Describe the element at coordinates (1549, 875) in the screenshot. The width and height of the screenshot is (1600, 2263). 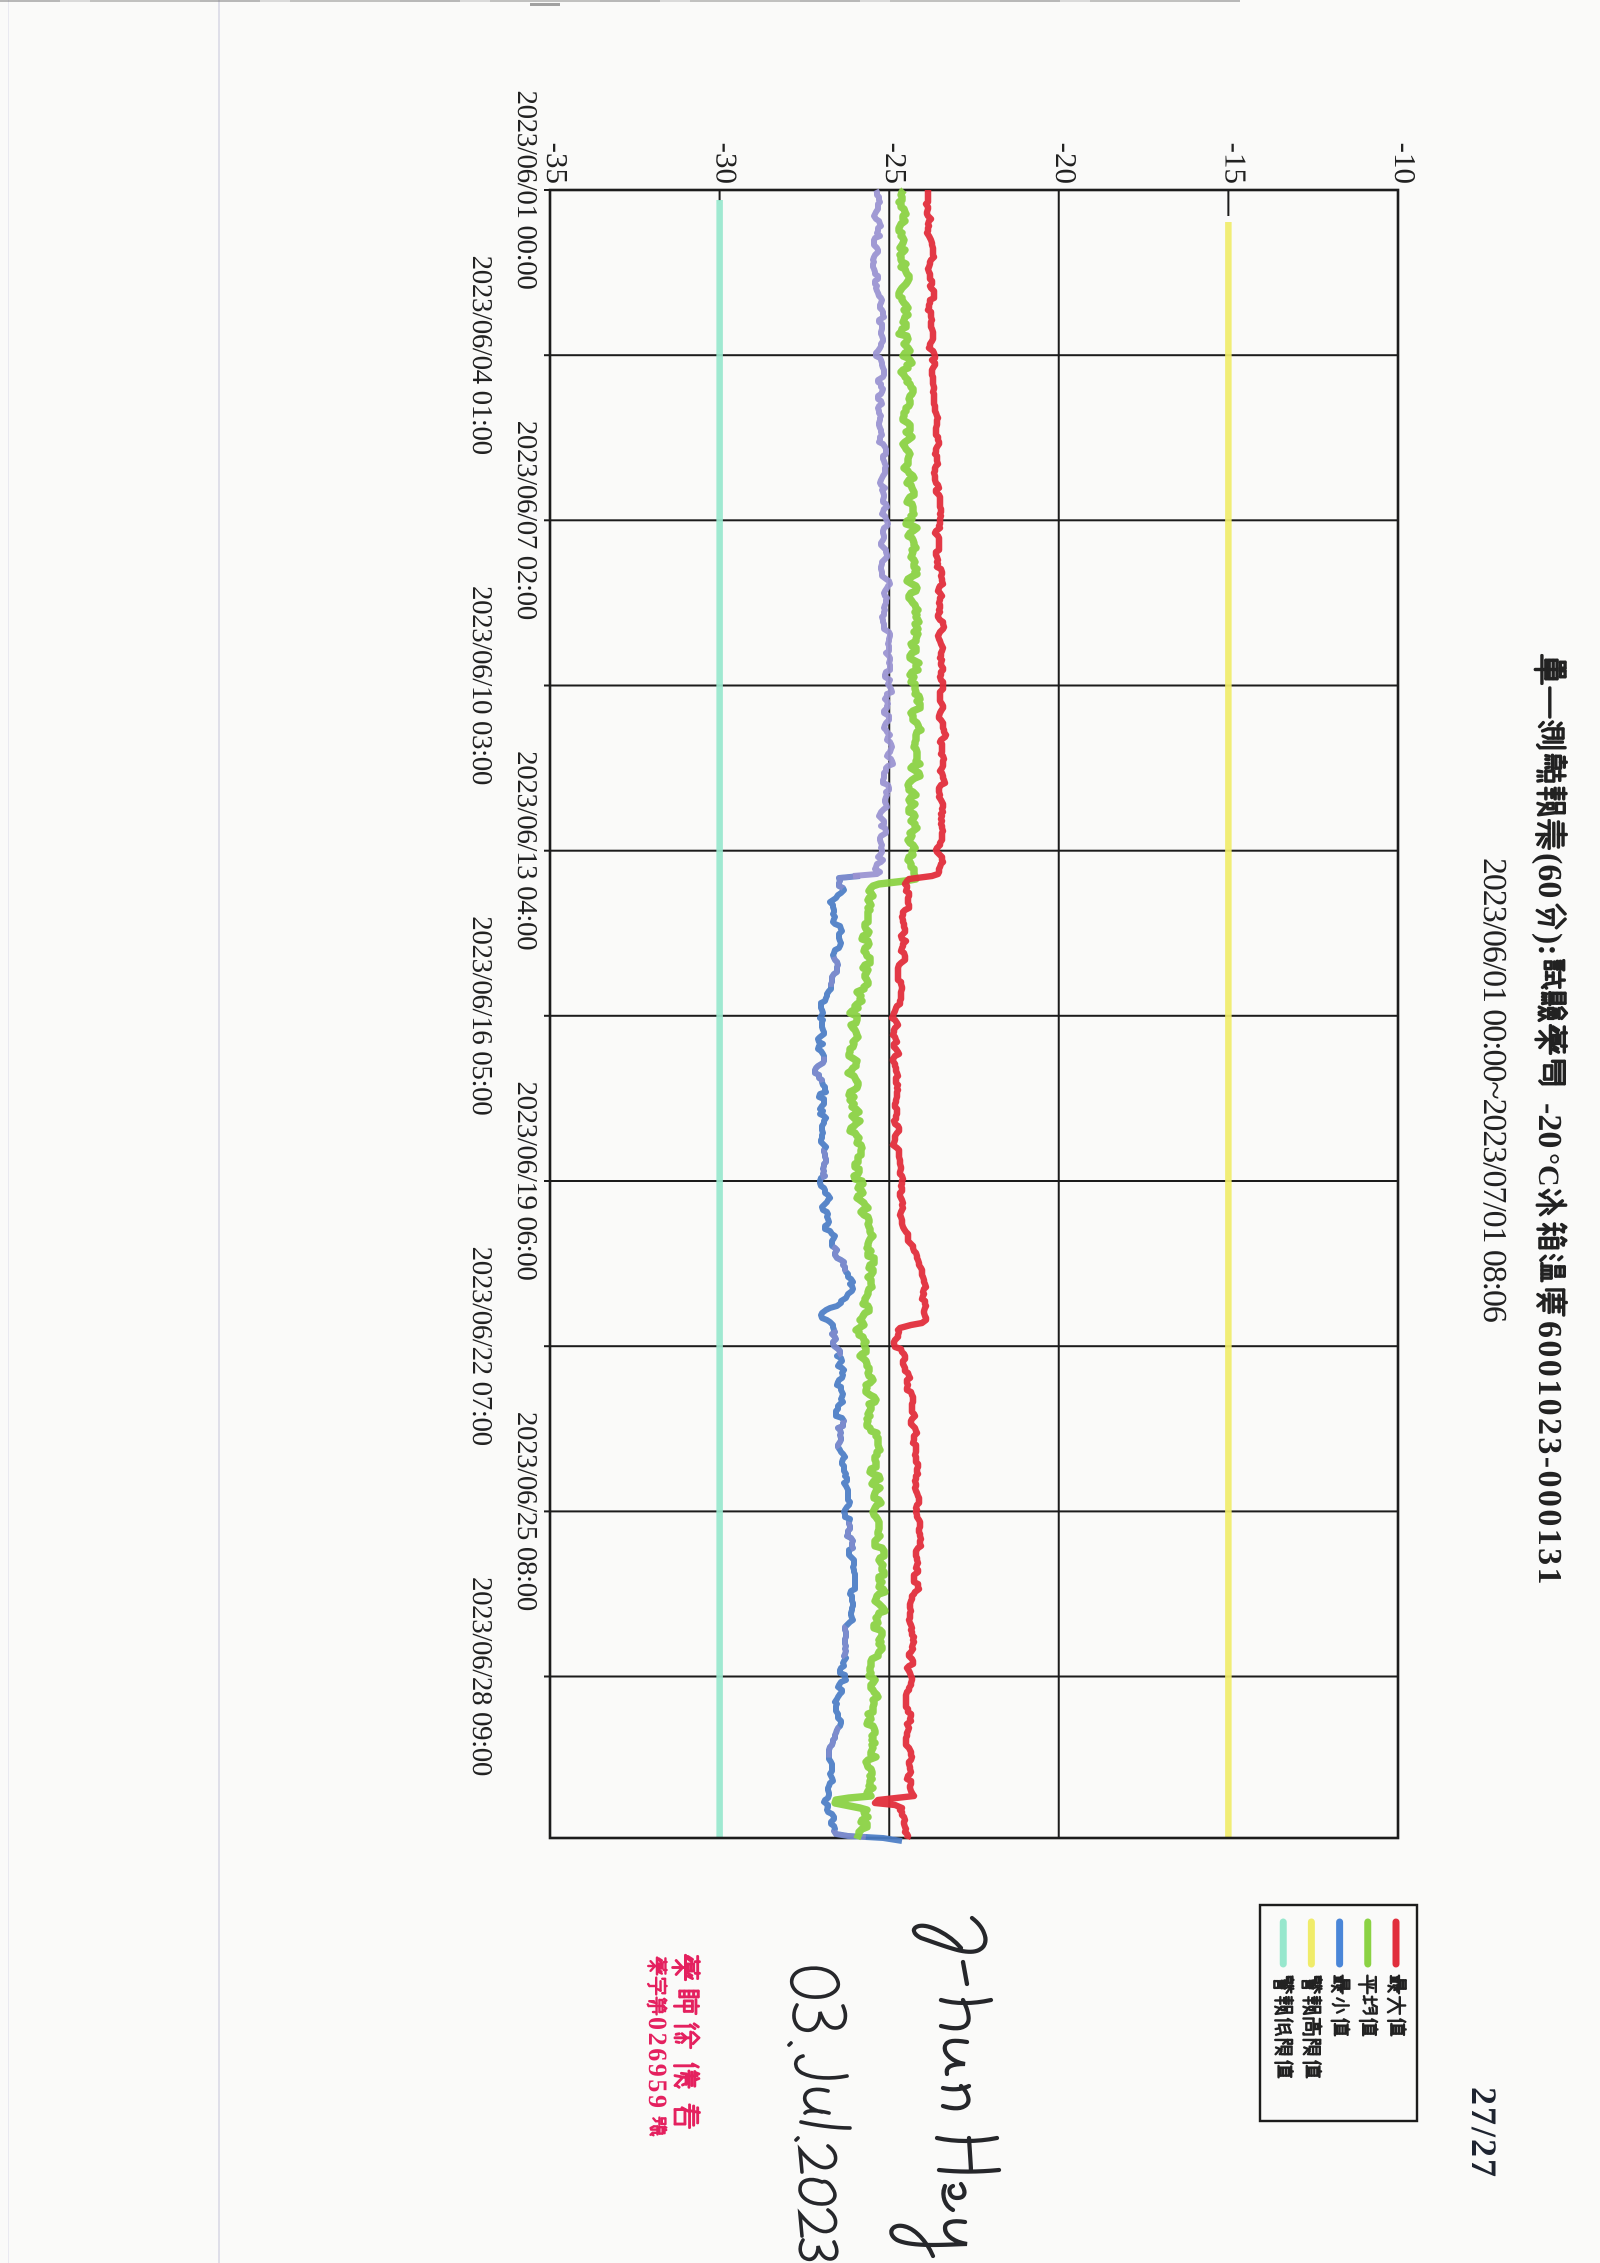
I see `svg-text: (60` at that location.